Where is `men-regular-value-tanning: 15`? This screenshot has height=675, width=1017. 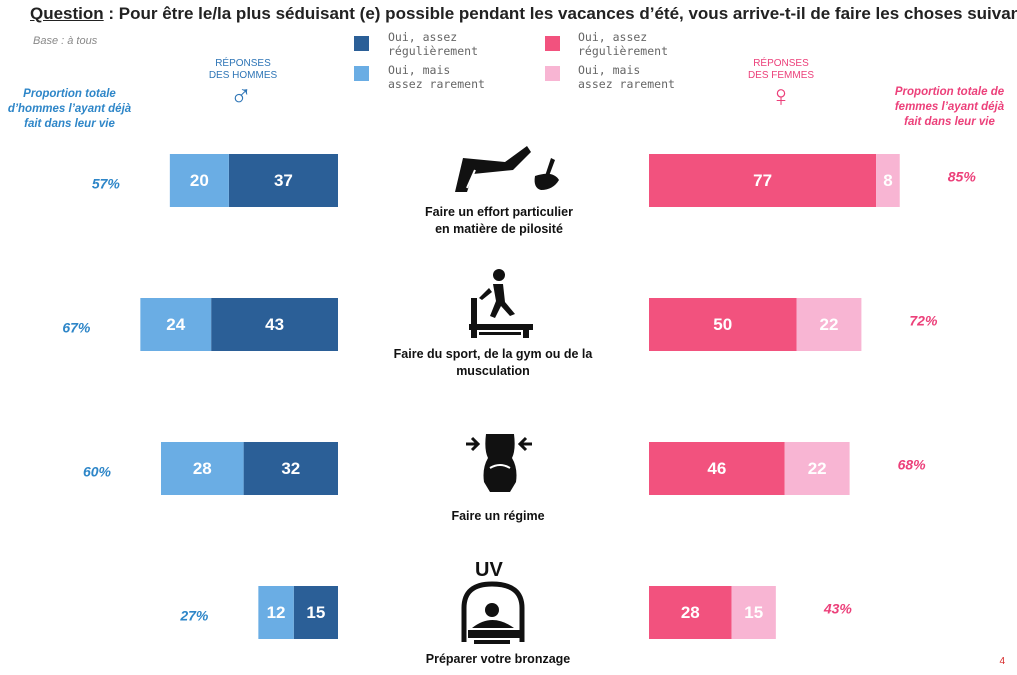 men-regular-value-tanning: 15 is located at coordinates (315, 612).